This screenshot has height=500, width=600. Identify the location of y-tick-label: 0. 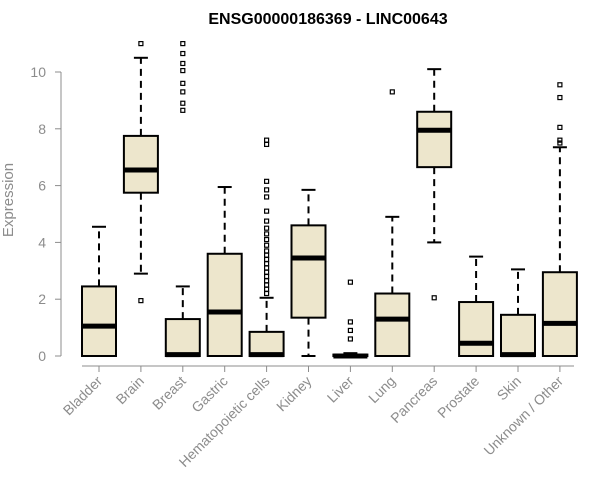
(42, 356).